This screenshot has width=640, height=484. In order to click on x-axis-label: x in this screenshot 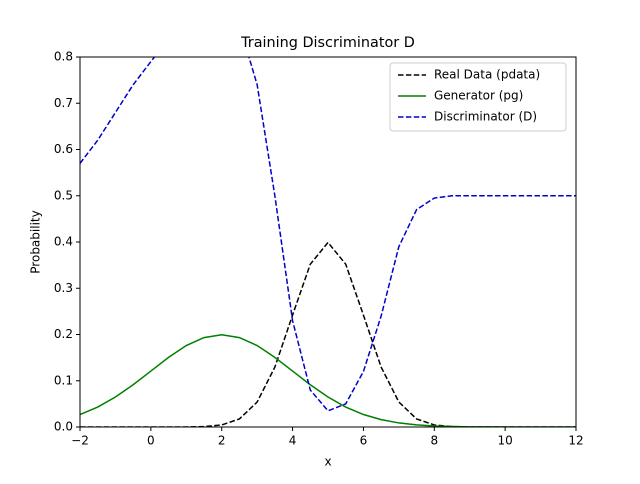, I will do `click(327, 462)`.